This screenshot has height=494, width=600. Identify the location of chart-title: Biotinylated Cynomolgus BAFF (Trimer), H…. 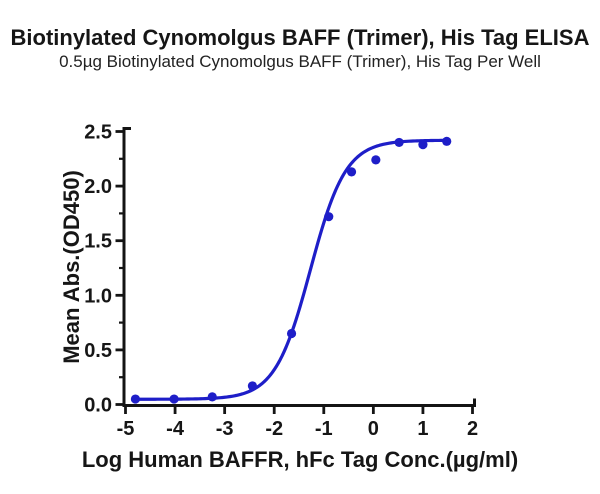
(300, 37).